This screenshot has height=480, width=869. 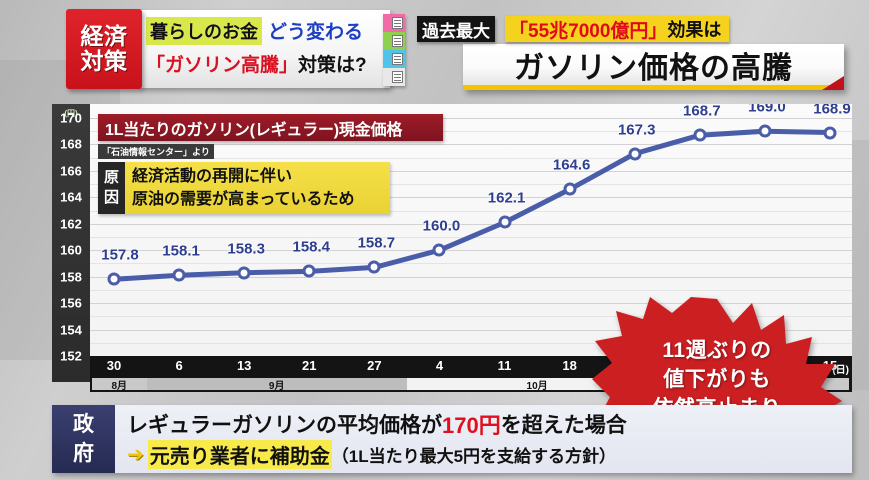 I want to click on headline-row-2: 「ガソリン高騰」 対策は?, so click(x=265, y=63).